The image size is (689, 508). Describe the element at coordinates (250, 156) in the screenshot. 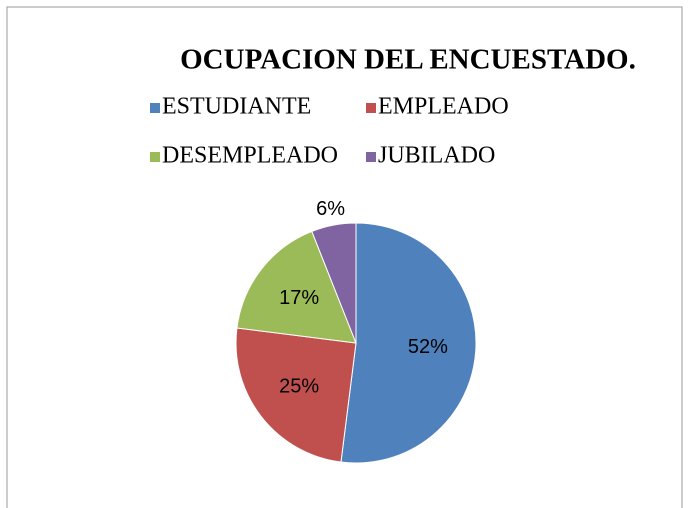

I see `legend-label: DESEMPLEADO` at that location.